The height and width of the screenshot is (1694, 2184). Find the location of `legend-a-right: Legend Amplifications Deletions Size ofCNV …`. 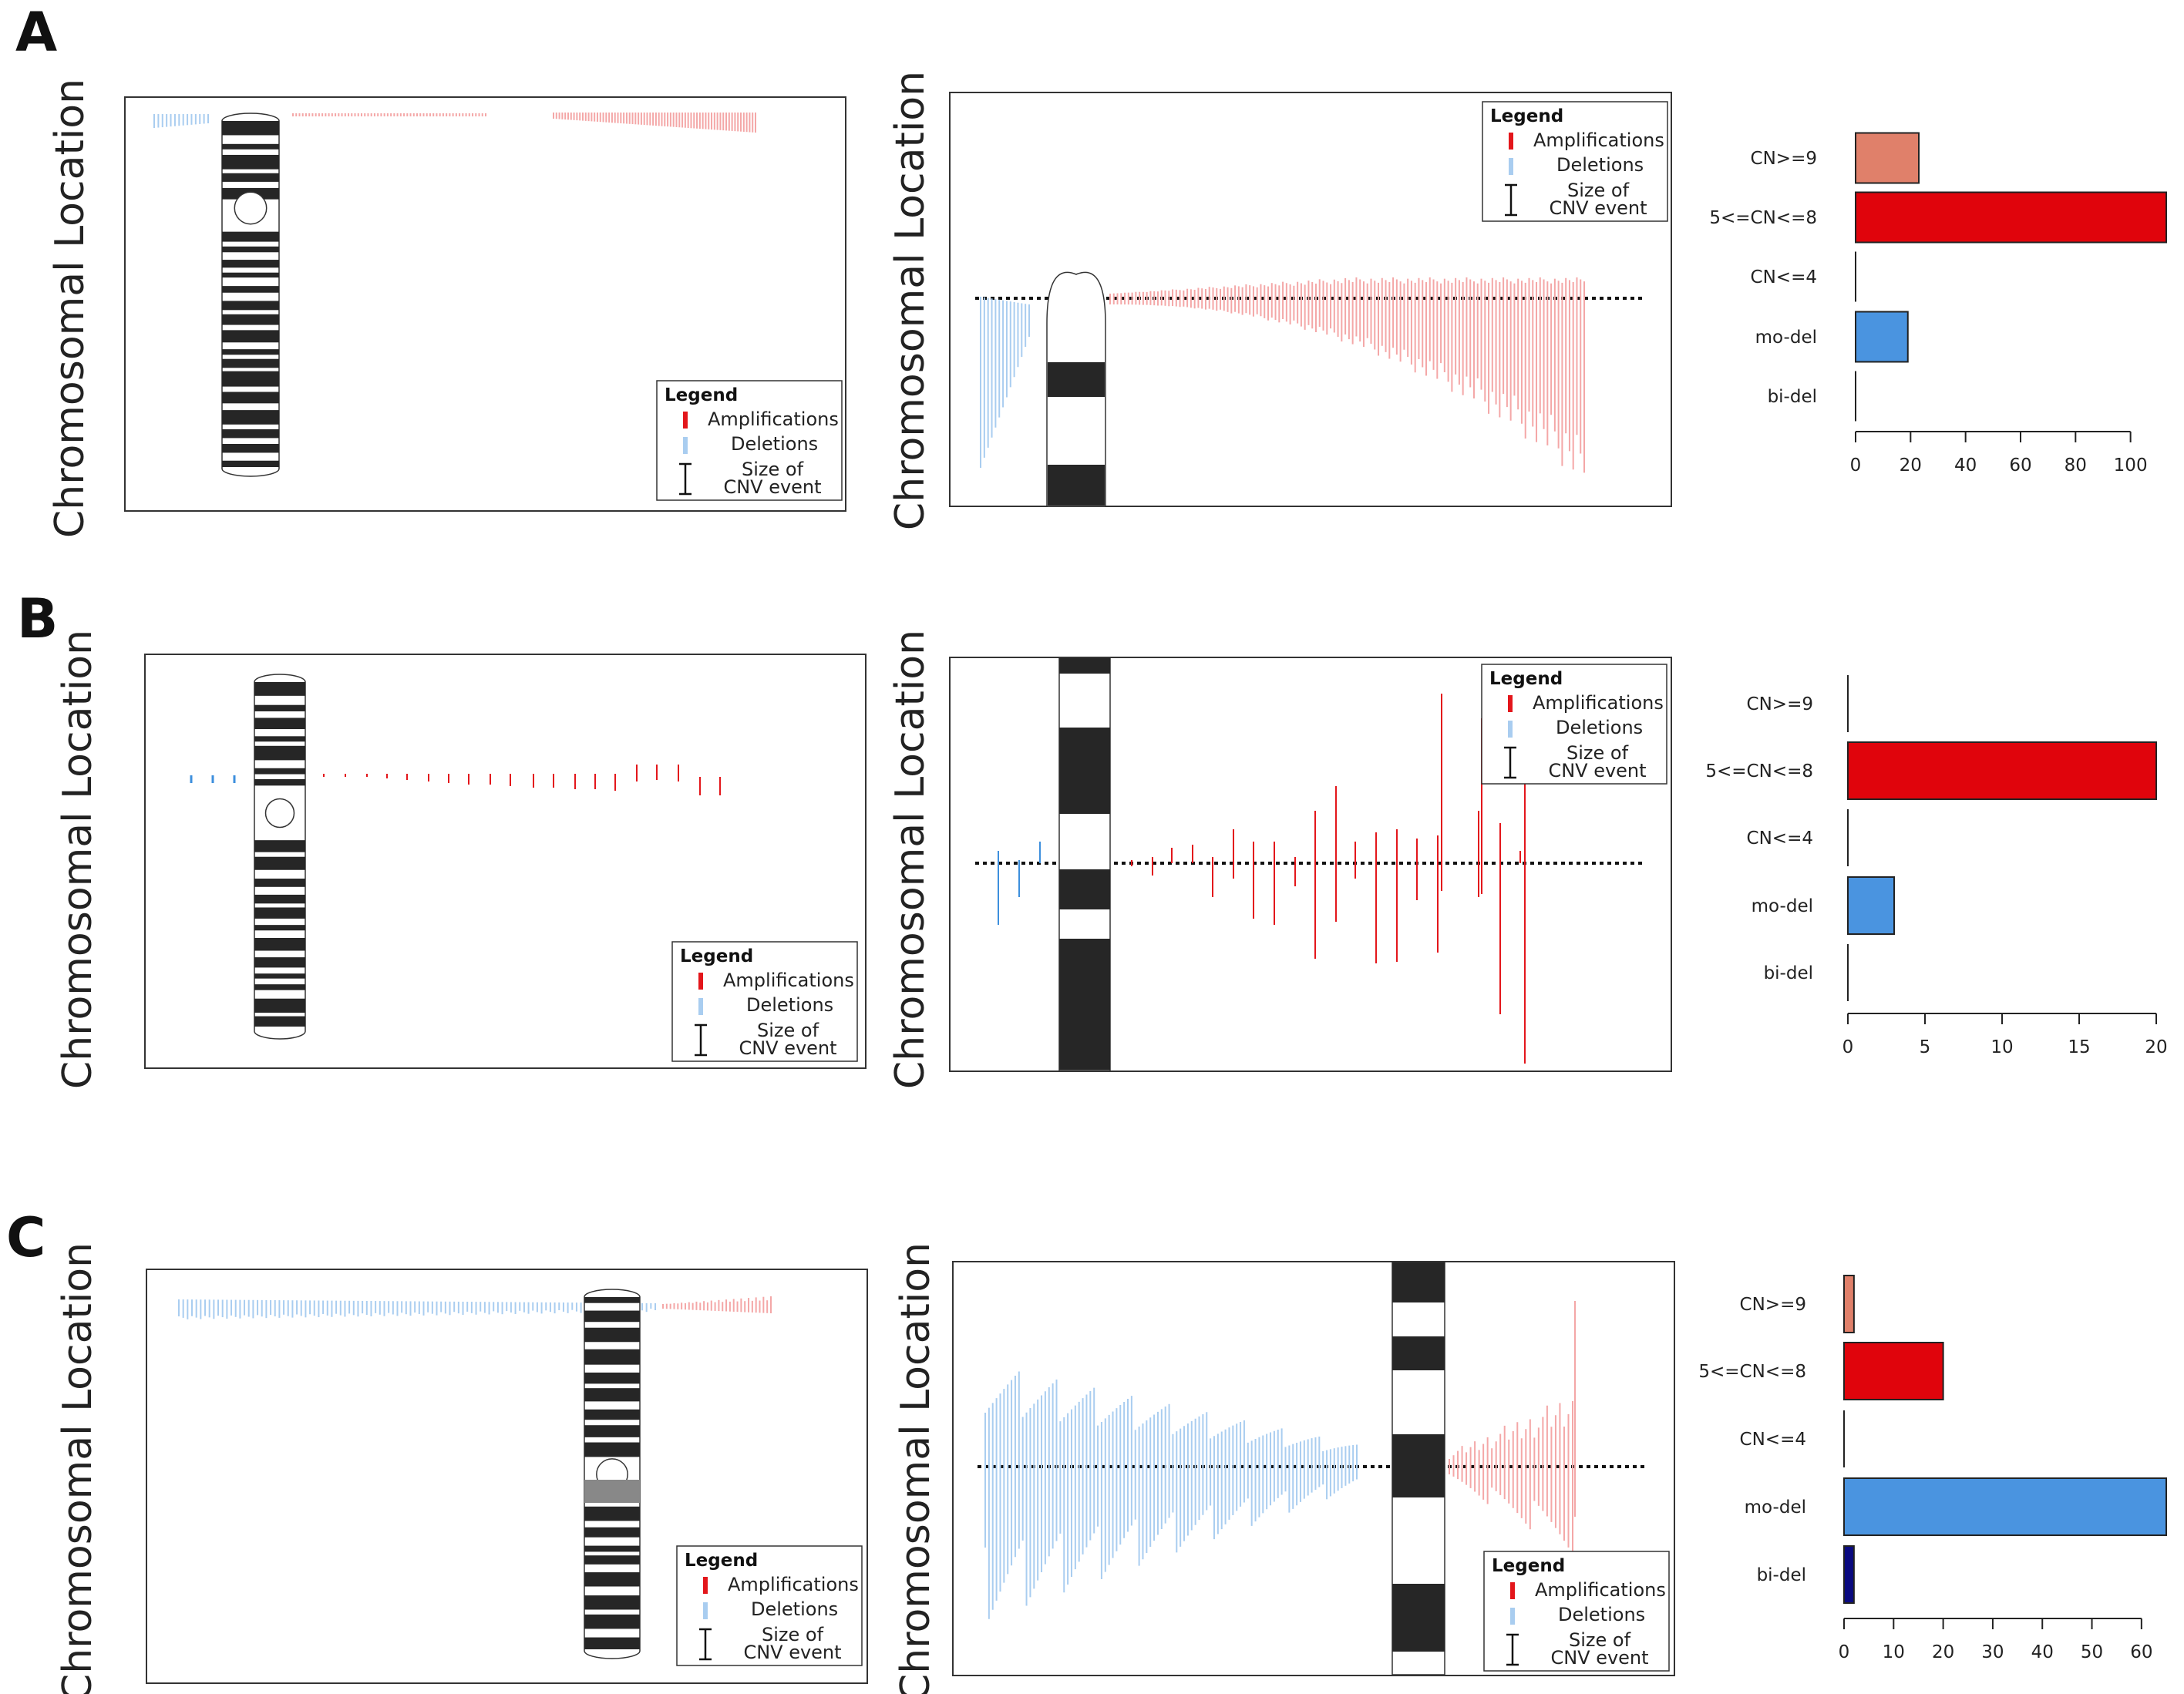

legend-a-right: Legend Amplifications Deletions Size ofCNV … is located at coordinates (1575, 161).